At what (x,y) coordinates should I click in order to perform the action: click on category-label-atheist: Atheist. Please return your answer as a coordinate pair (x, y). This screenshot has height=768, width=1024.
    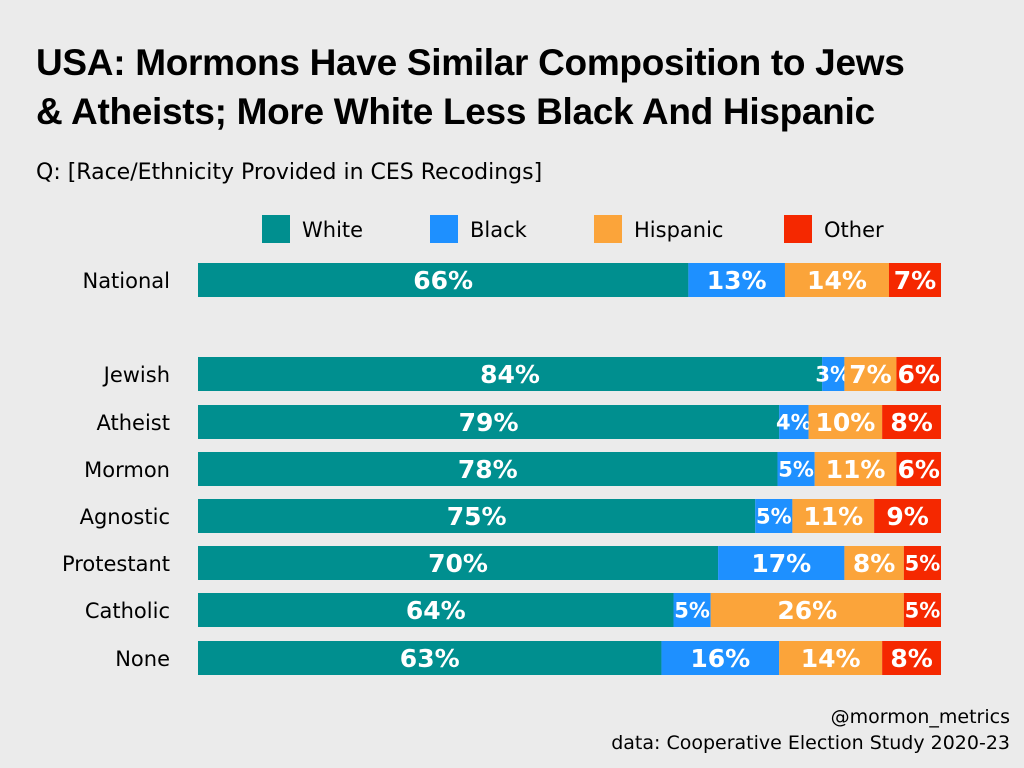
    Looking at the image, I should click on (133, 423).